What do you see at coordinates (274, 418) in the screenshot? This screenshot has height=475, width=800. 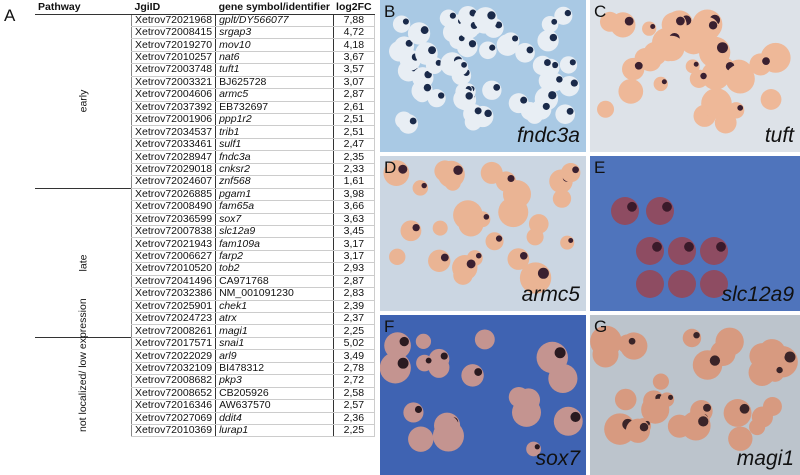 I see `gene-cell: ddit4` at bounding box center [274, 418].